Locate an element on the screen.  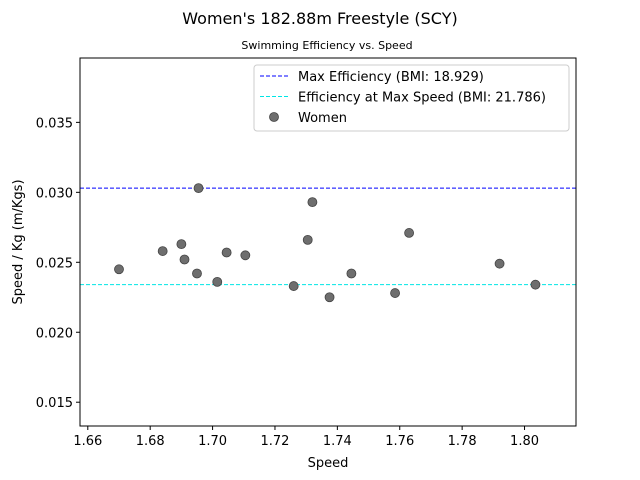
x-tick-label: 1.78 is located at coordinates (462, 441).